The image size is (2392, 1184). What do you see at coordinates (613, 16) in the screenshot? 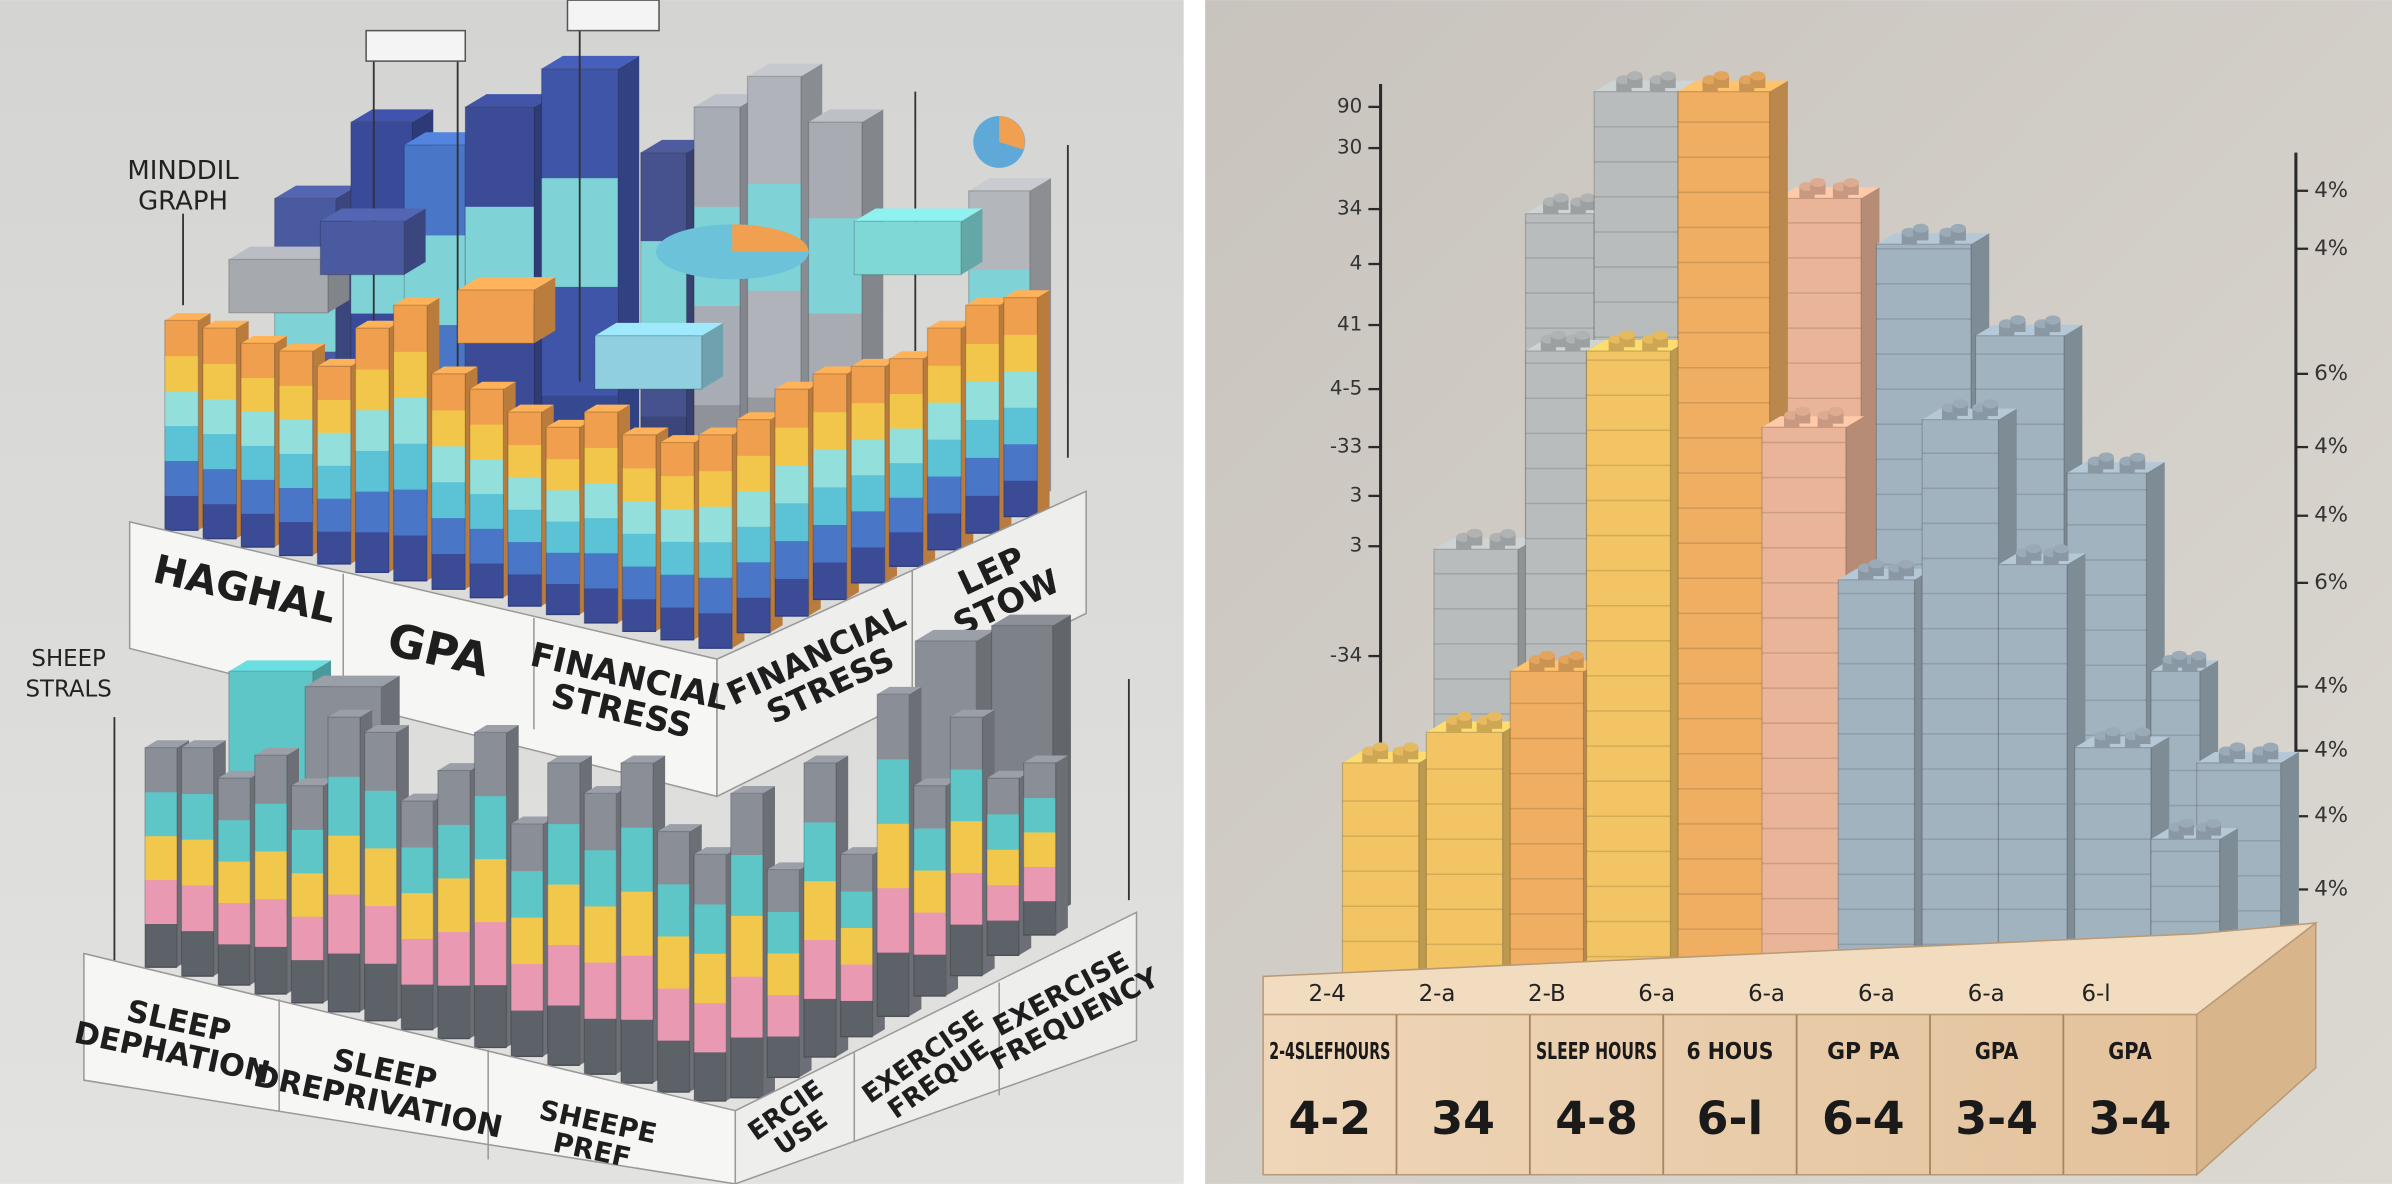
I see `annotation-tag` at bounding box center [613, 16].